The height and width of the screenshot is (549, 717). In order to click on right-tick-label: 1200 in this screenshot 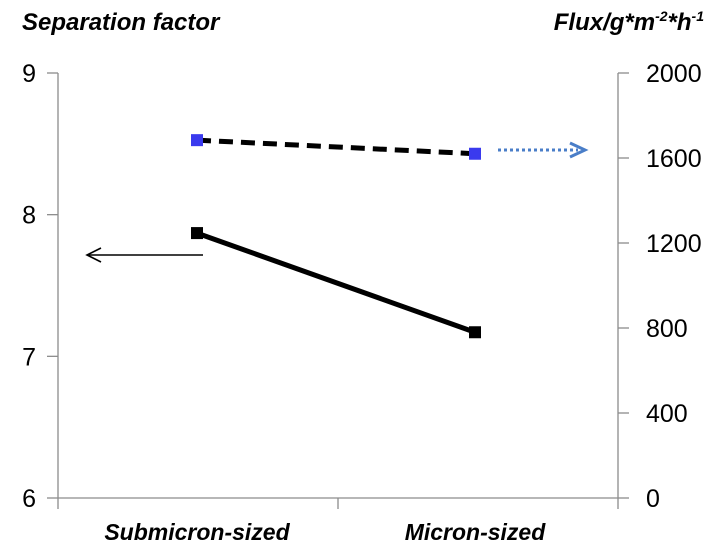, I will do `click(674, 244)`.